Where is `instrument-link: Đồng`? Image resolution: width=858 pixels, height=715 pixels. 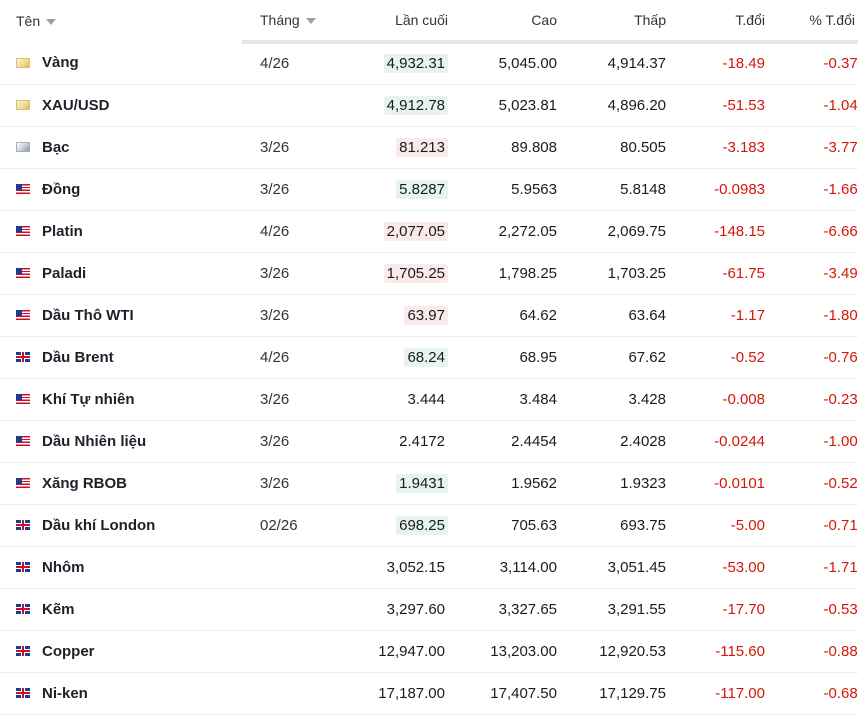 instrument-link: Đồng is located at coordinates (61, 189).